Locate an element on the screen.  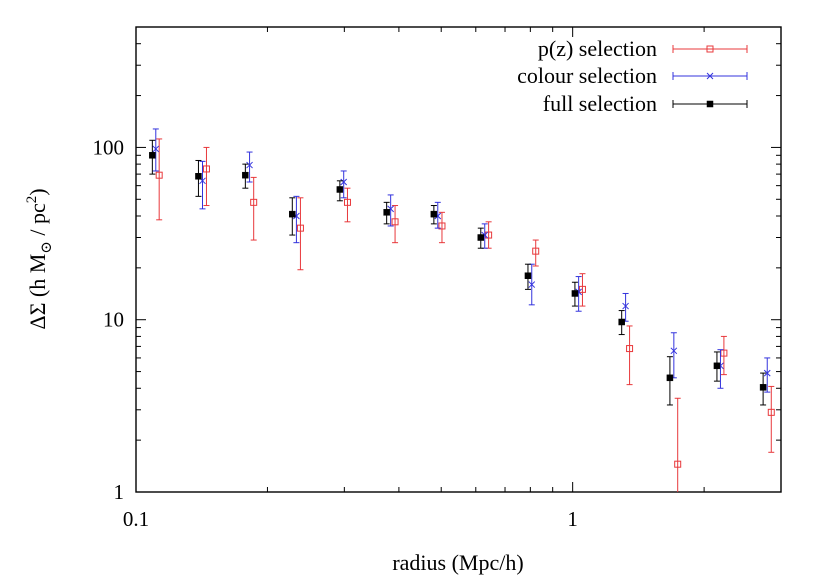
legend-label: colour selection is located at coordinates (587, 75).